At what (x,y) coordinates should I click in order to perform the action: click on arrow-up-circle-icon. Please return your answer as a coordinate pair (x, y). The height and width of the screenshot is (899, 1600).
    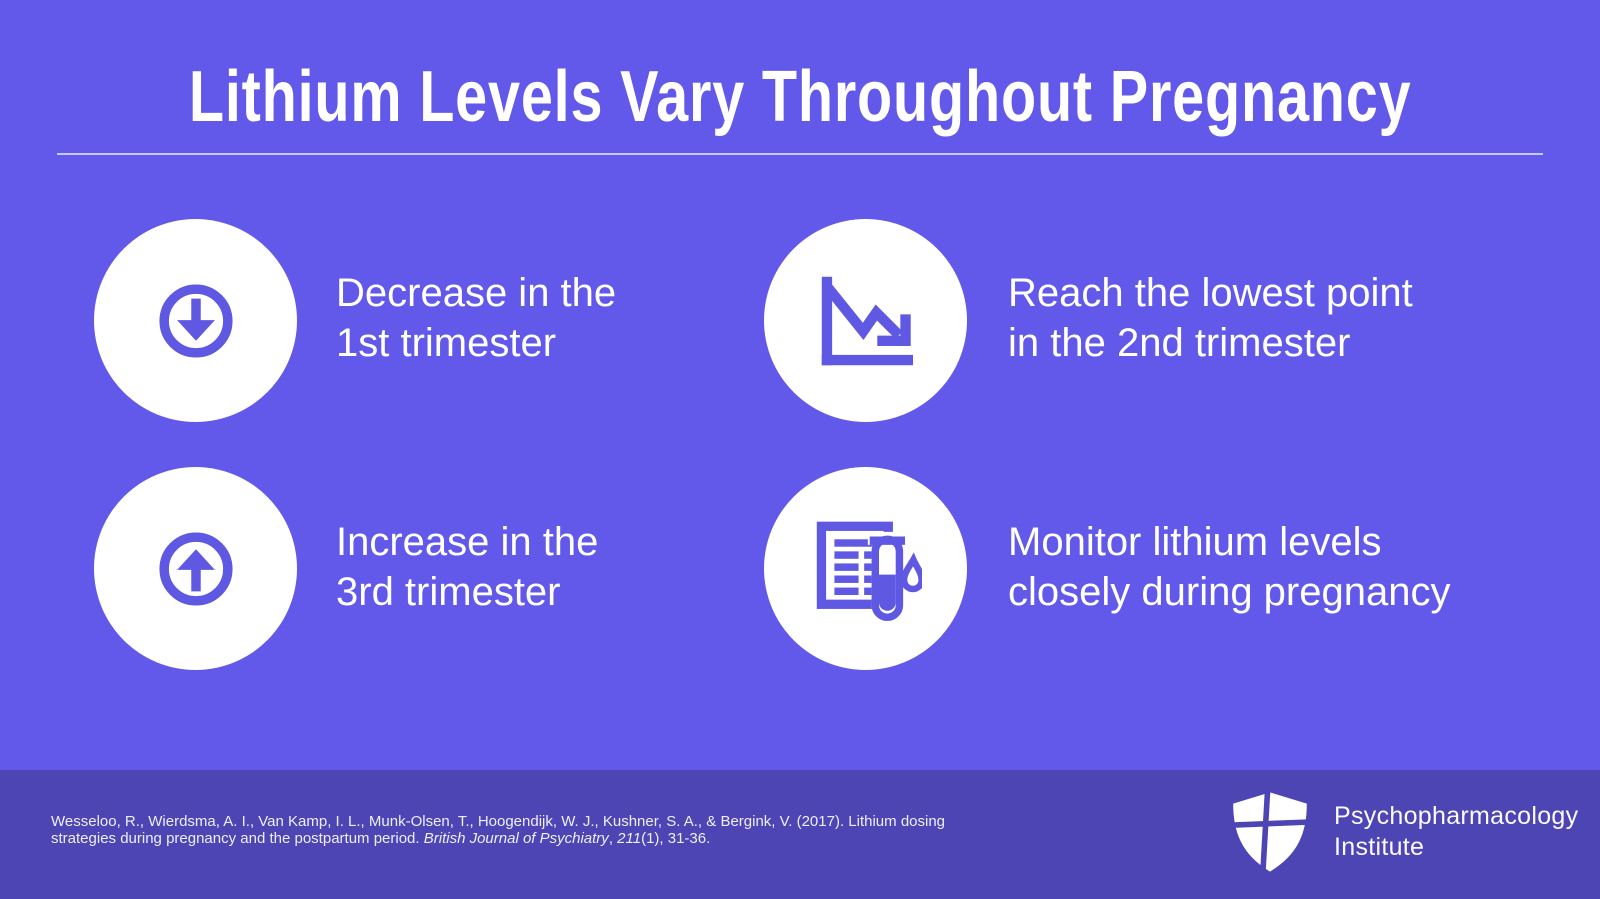
    Looking at the image, I should click on (195, 568).